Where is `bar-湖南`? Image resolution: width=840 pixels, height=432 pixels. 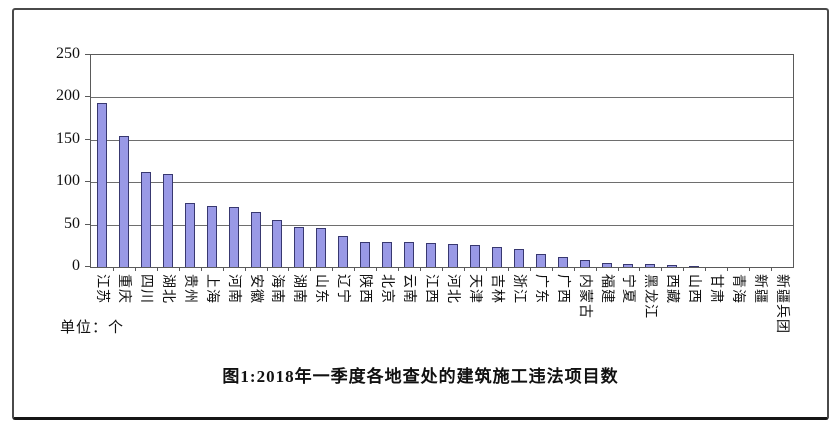
bar-湖南 is located at coordinates (299, 247).